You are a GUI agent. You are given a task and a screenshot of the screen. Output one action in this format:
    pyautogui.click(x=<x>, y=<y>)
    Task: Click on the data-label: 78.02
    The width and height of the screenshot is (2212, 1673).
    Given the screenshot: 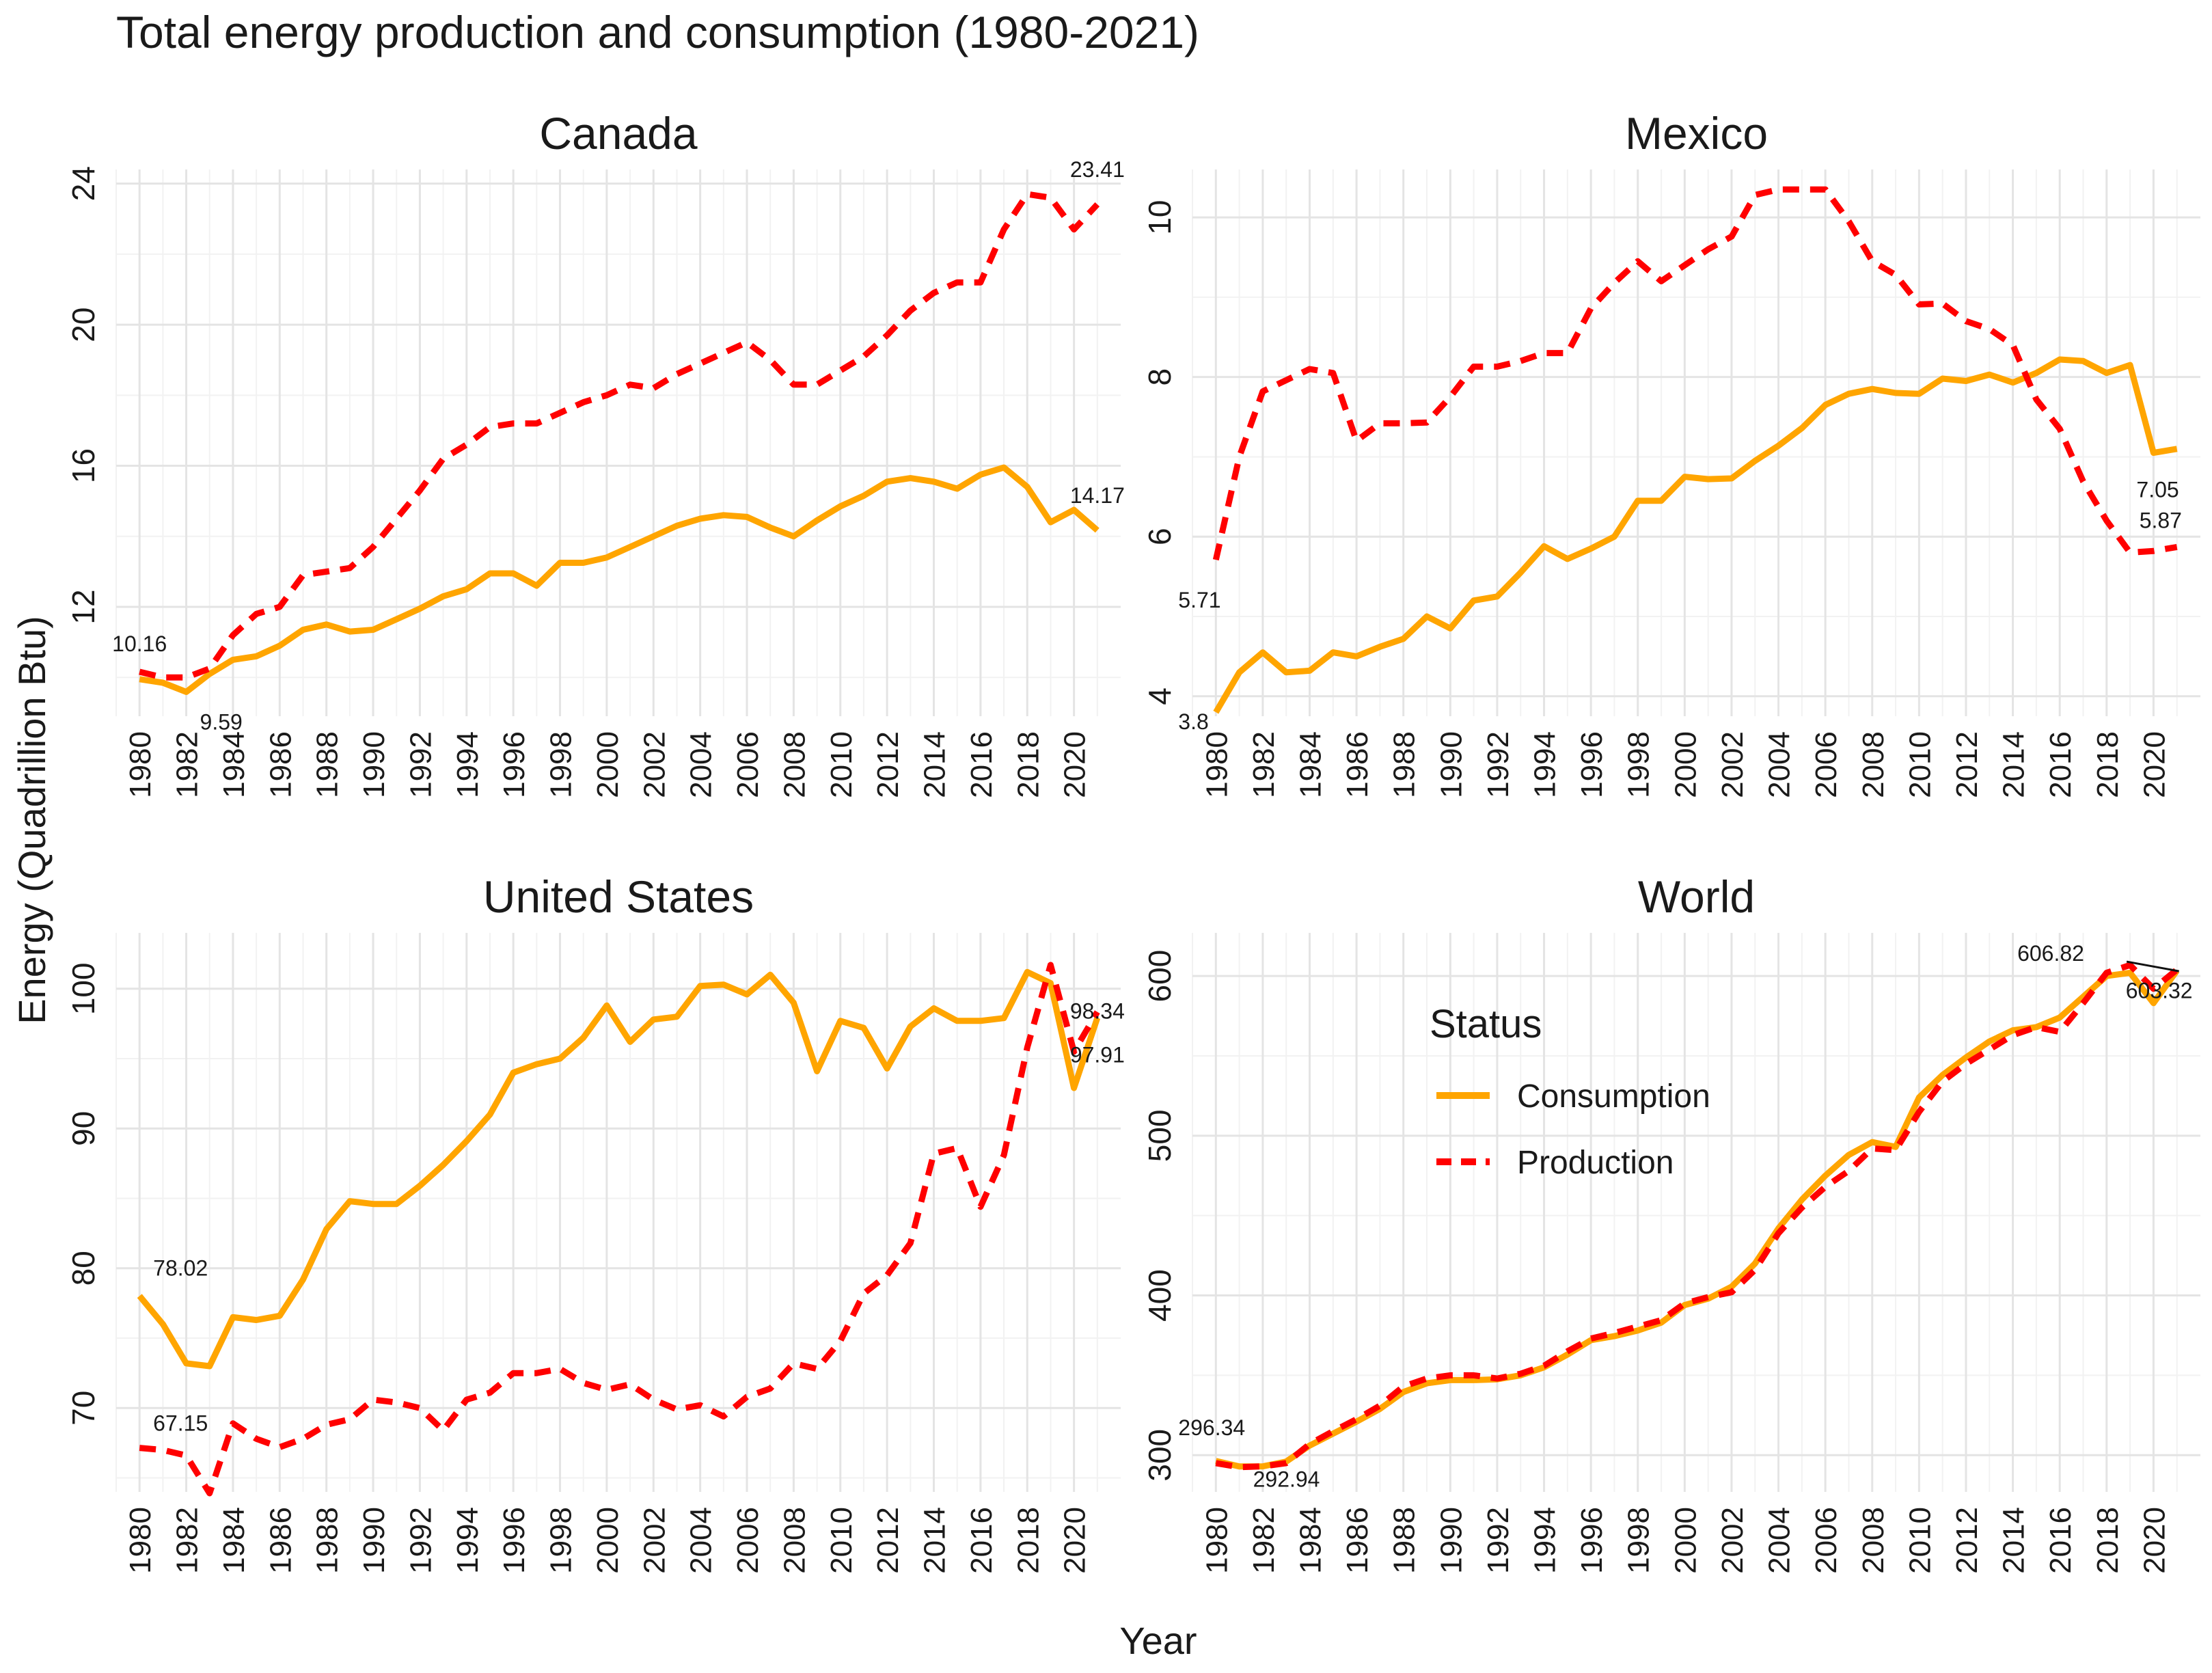 What is the action you would take?
    pyautogui.click(x=180, y=1267)
    